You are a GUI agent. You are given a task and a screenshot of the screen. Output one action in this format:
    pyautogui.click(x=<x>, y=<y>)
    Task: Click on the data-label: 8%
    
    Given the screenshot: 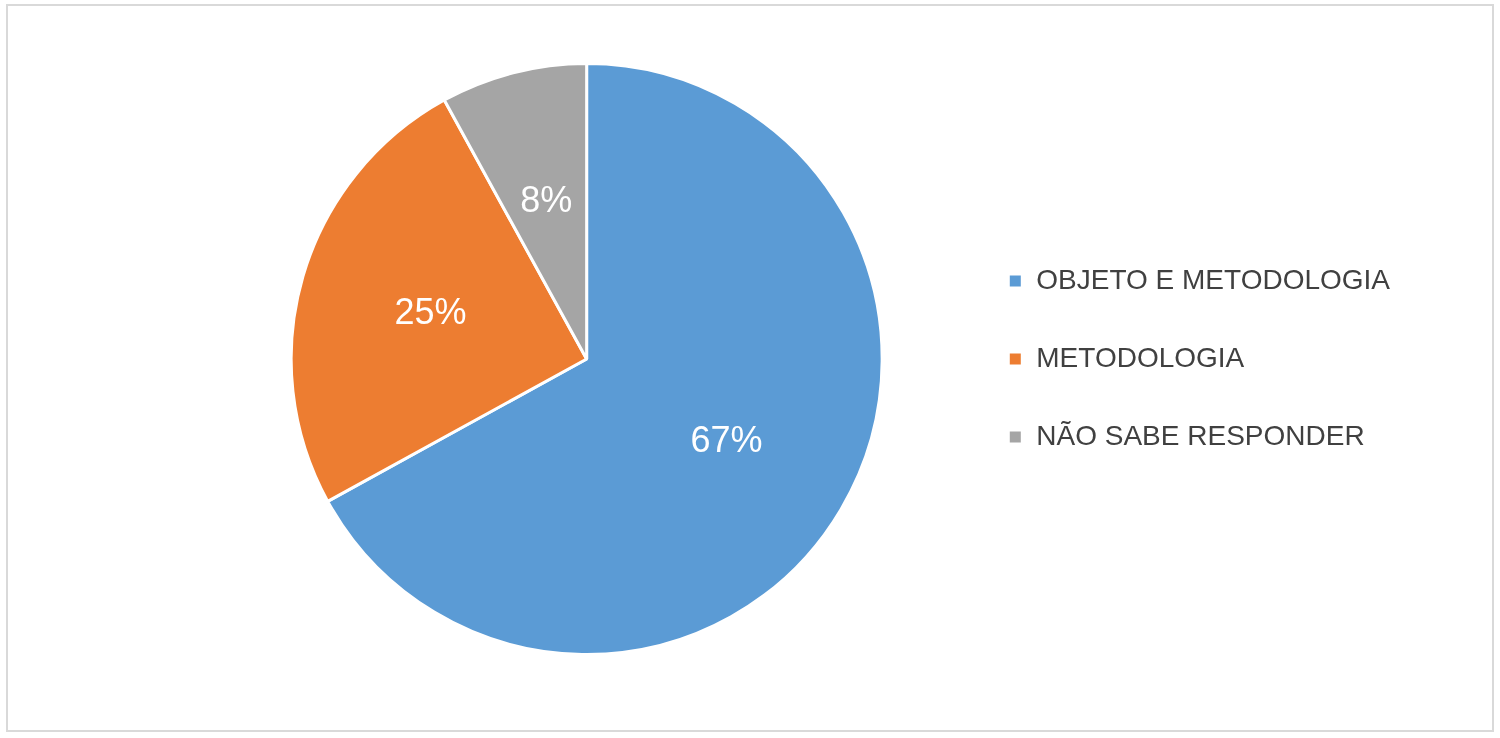 What is the action you would take?
    pyautogui.click(x=546, y=199)
    